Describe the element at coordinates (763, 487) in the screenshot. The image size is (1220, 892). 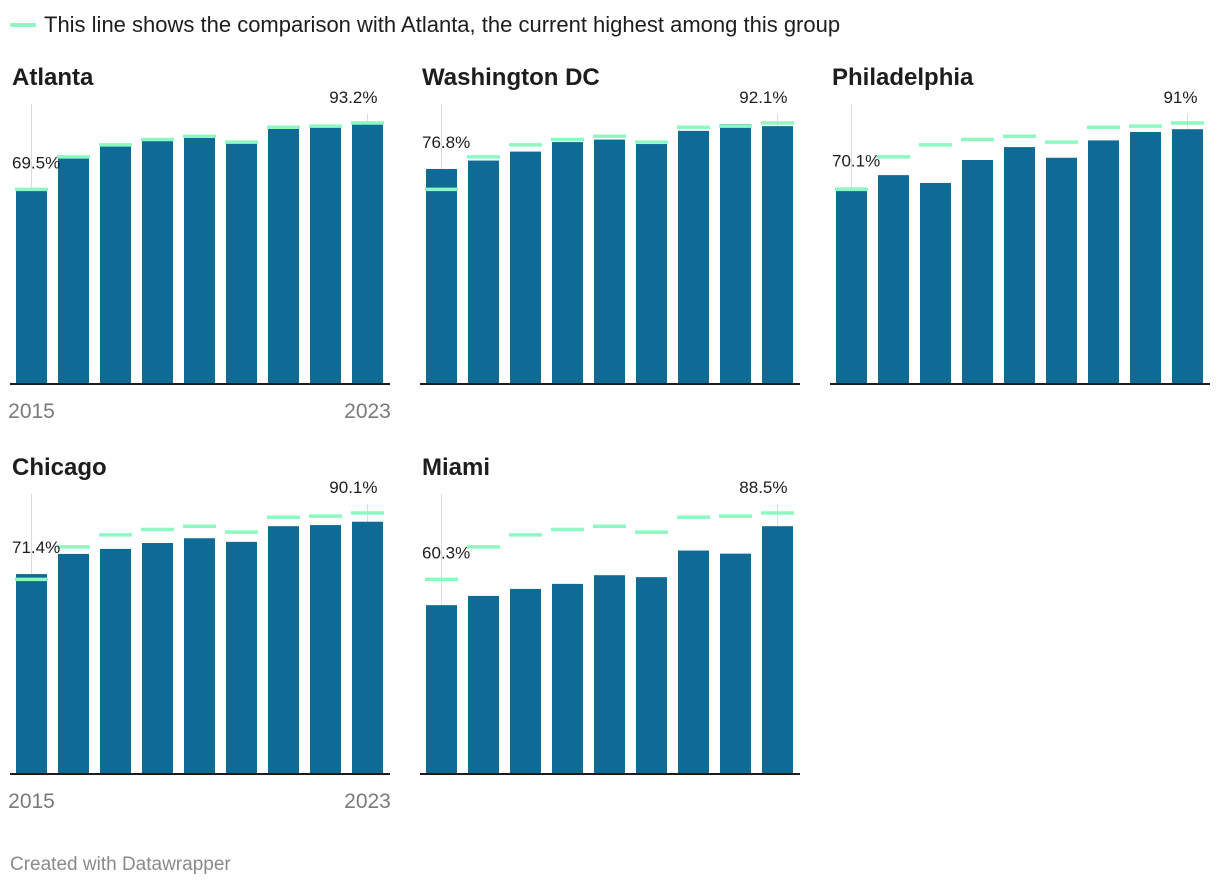
I see `last-value-label: 88.5%` at that location.